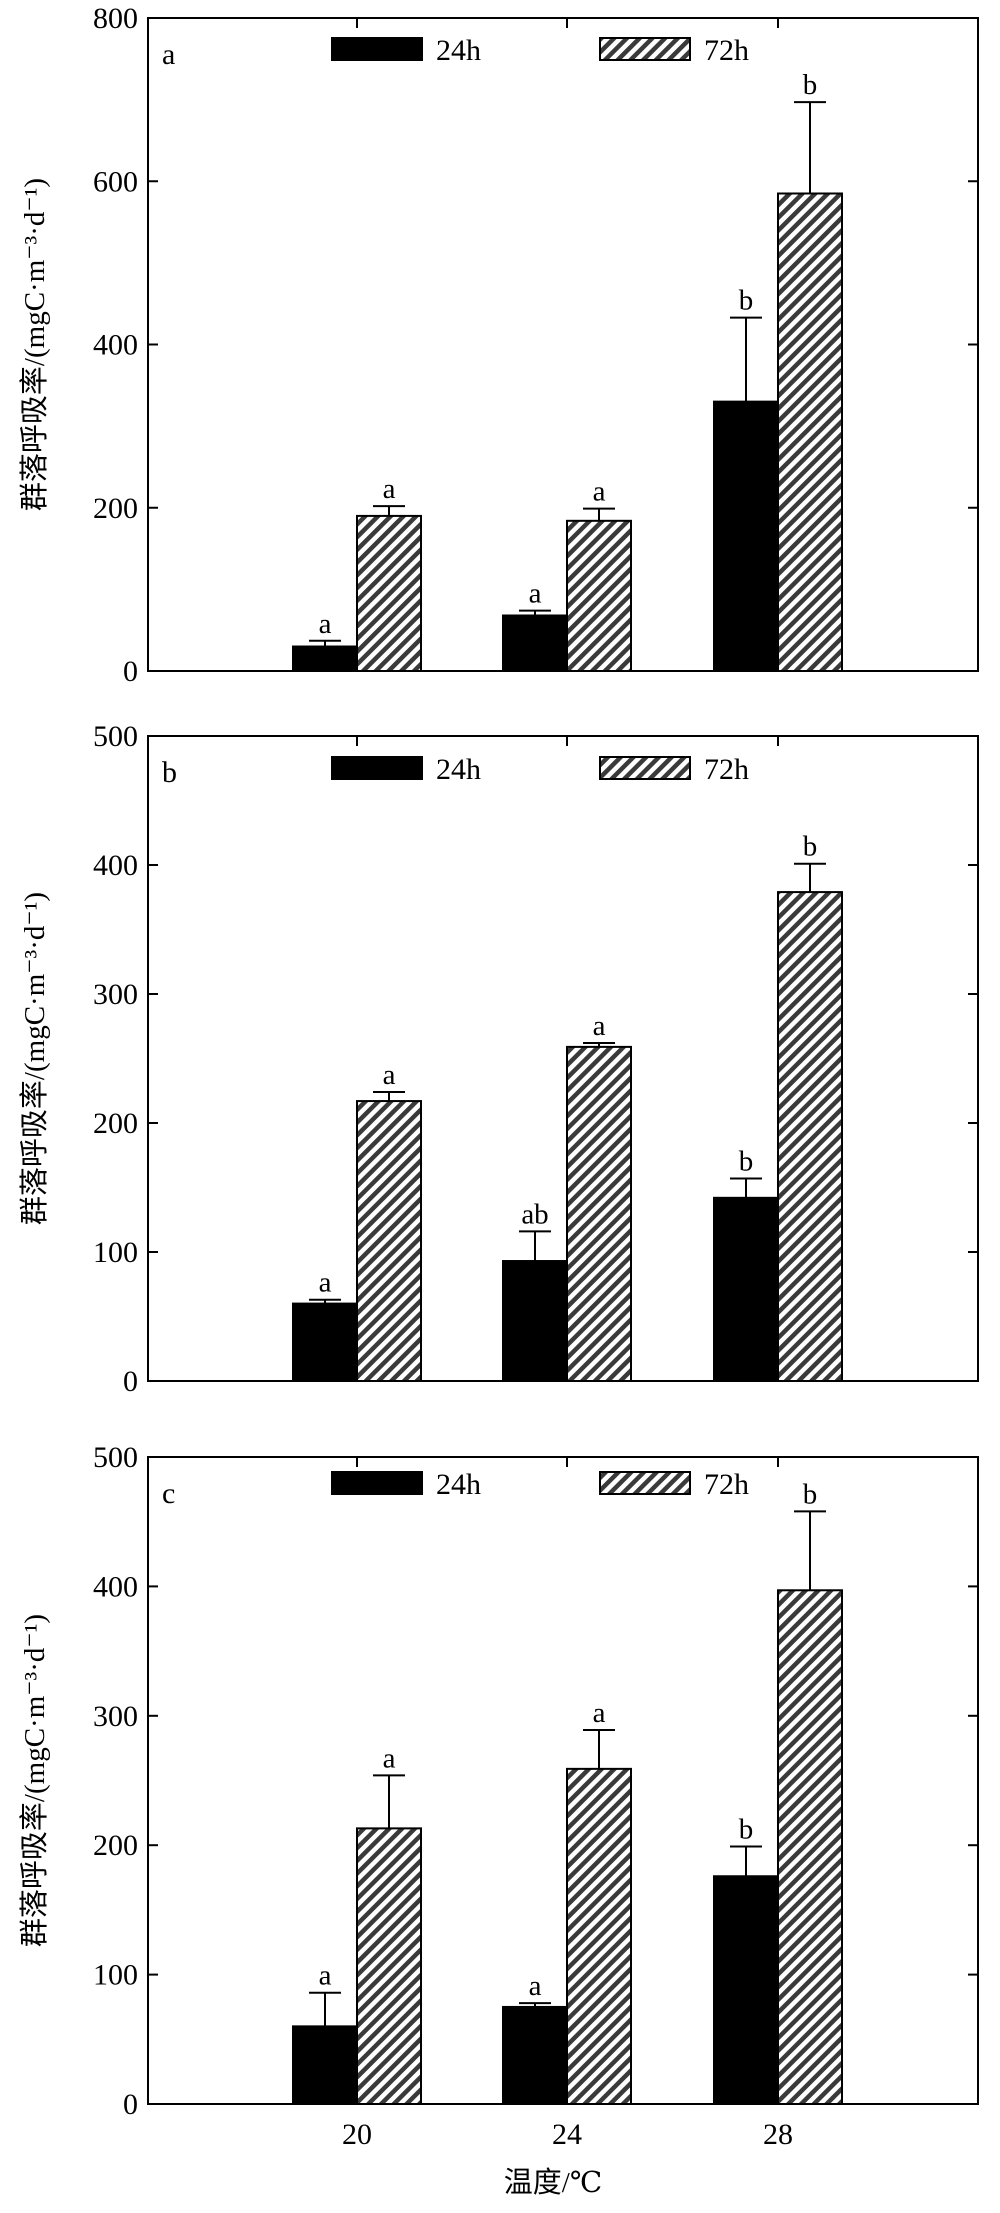 The height and width of the screenshot is (2213, 1000). What do you see at coordinates (169, 772) in the screenshot?
I see `panel-label: b` at bounding box center [169, 772].